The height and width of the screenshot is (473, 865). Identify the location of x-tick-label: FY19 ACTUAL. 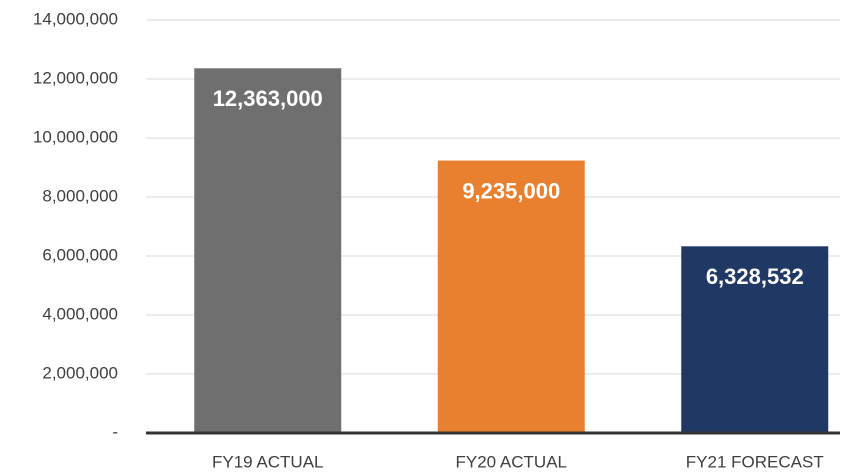
(268, 461).